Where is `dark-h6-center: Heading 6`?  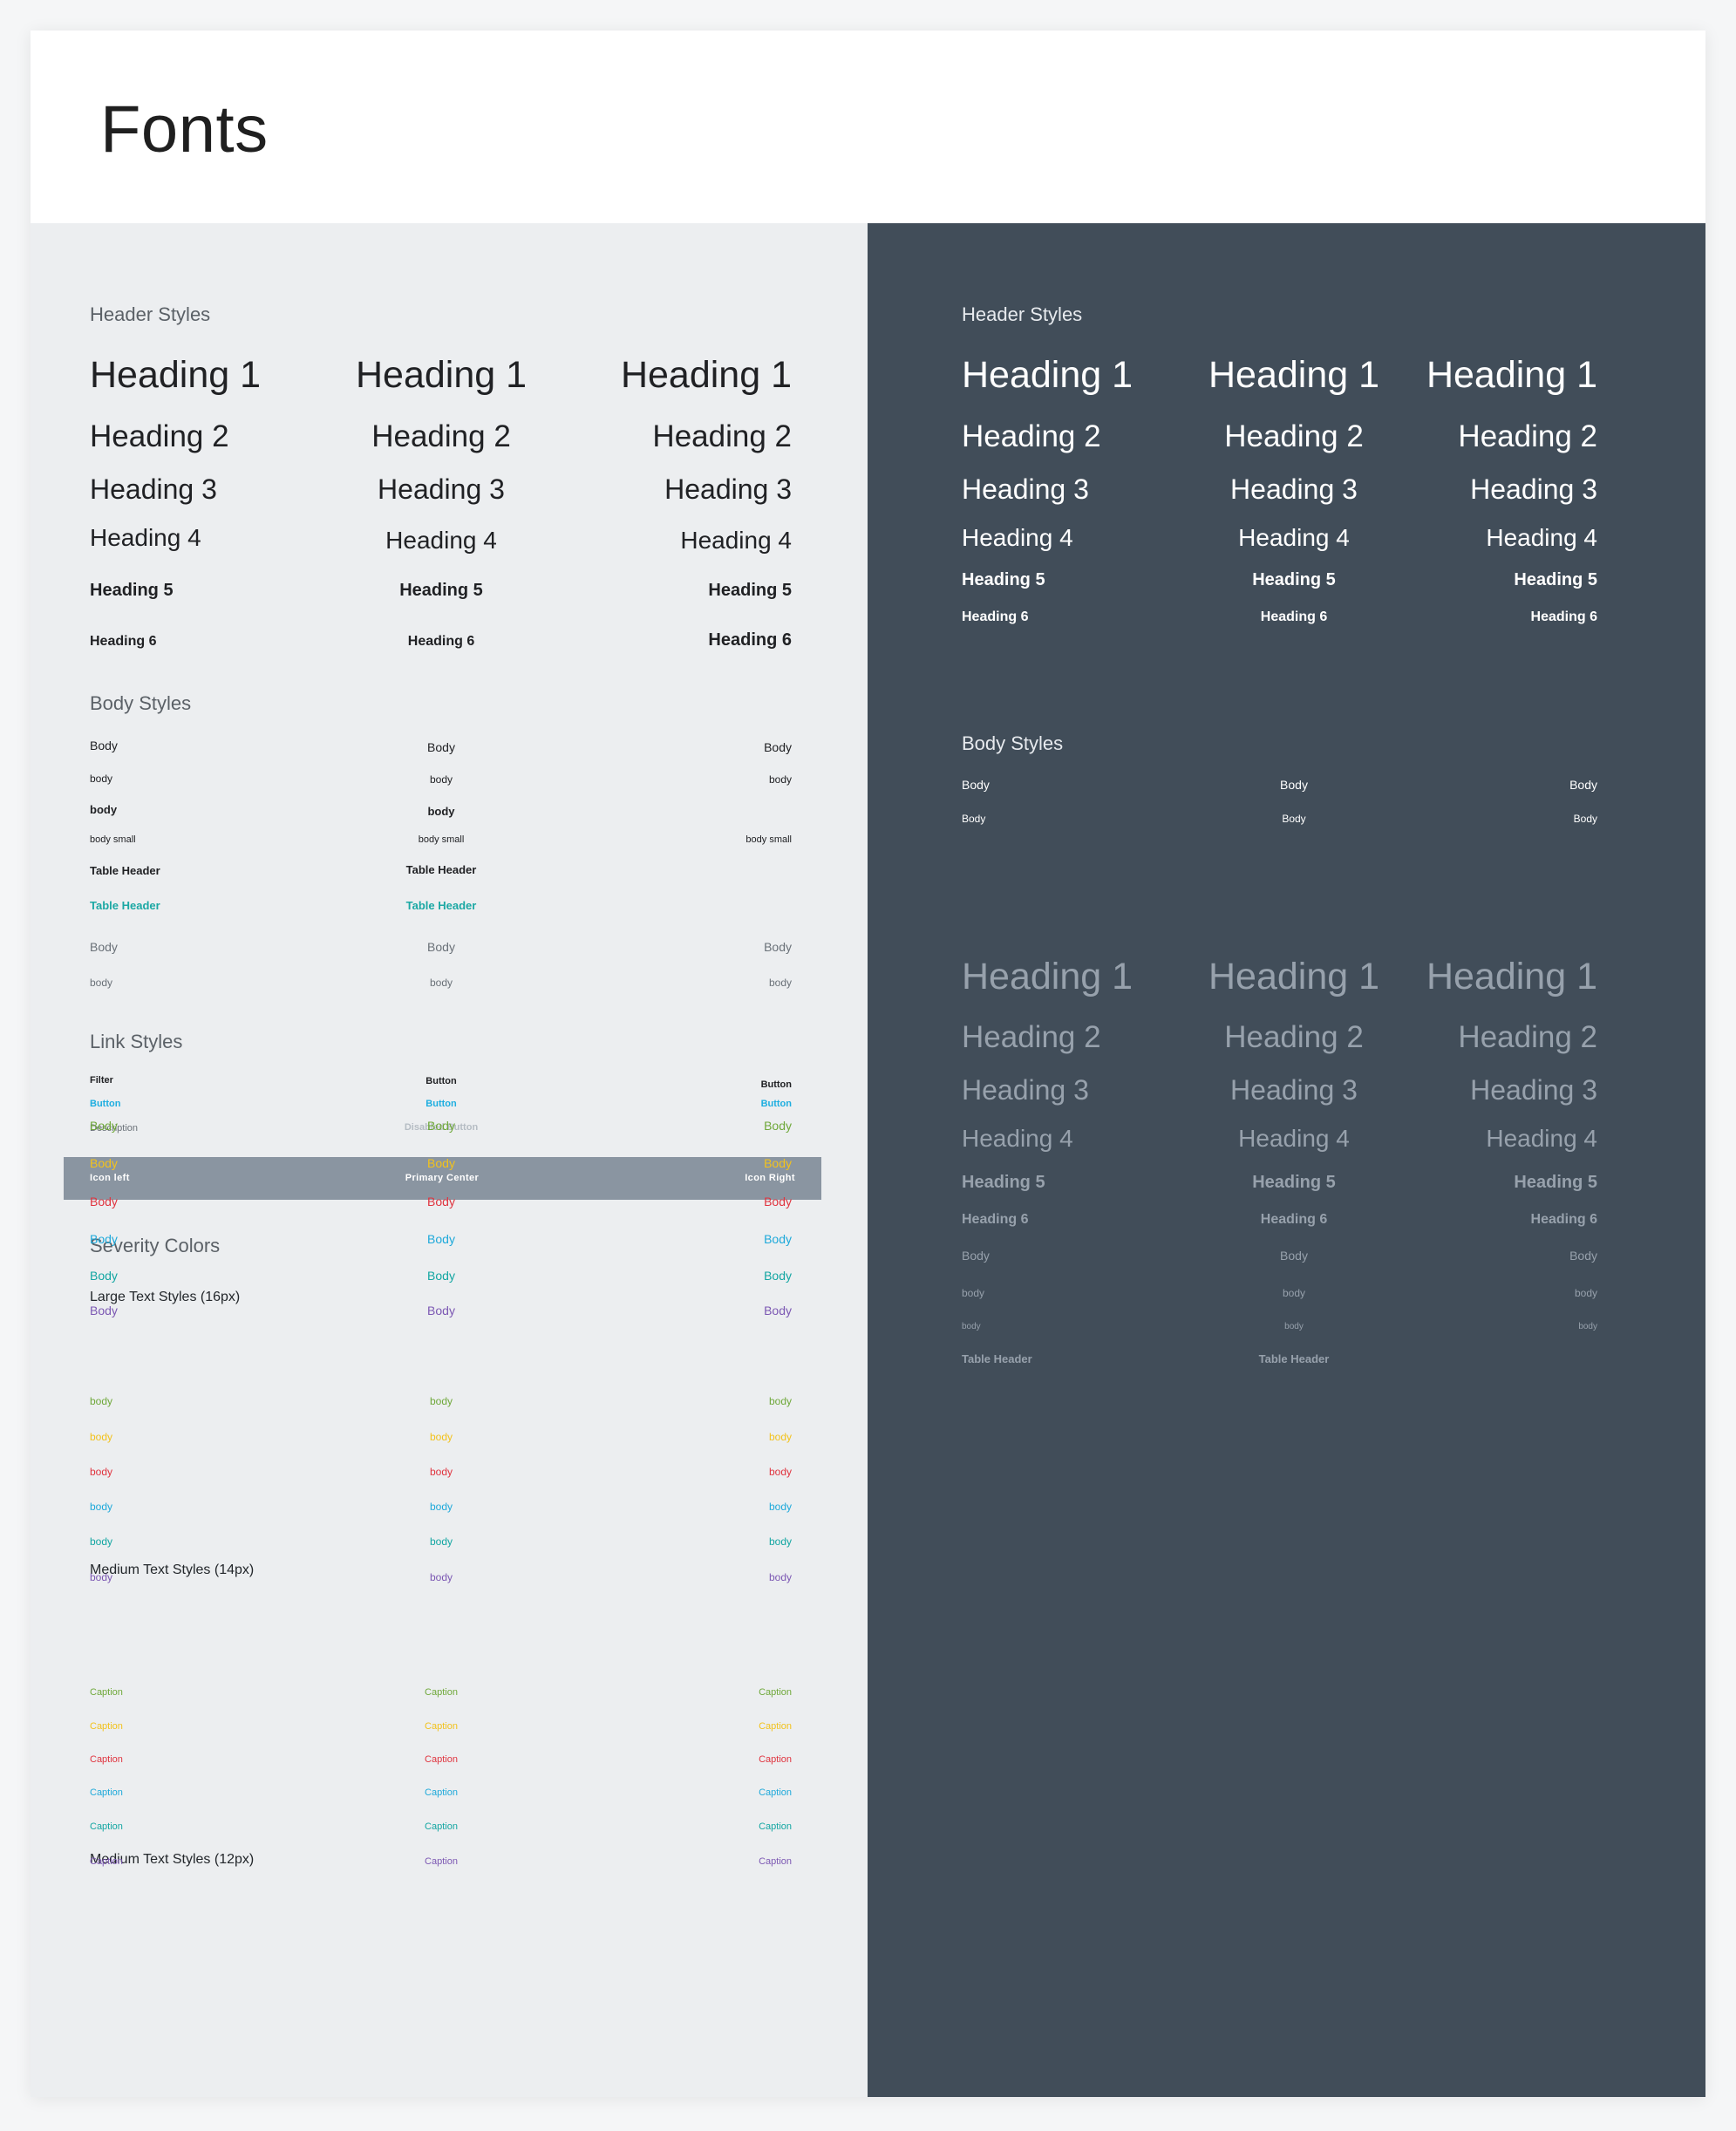 dark-h6-center: Heading 6 is located at coordinates (1294, 616).